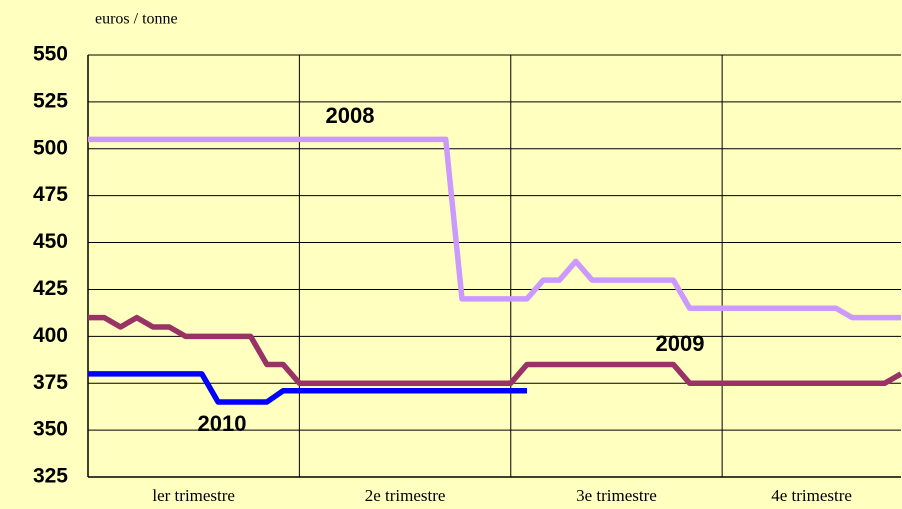  Describe the element at coordinates (811, 495) in the screenshot. I see `x-tick-label: 4e trimestre` at that location.